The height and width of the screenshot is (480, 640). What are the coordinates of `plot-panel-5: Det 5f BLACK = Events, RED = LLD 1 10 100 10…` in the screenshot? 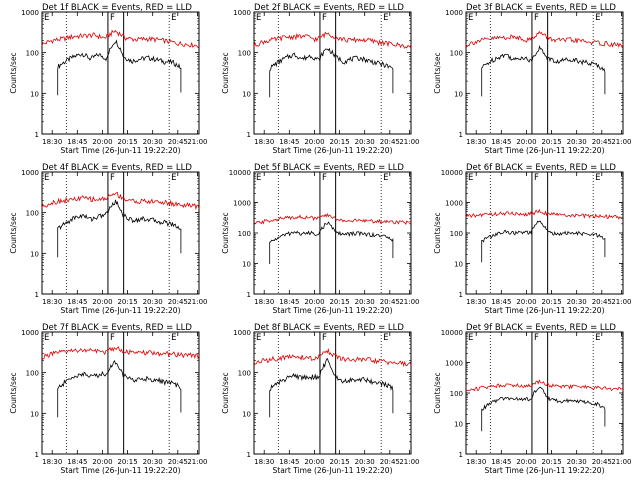 It's located at (320, 239).